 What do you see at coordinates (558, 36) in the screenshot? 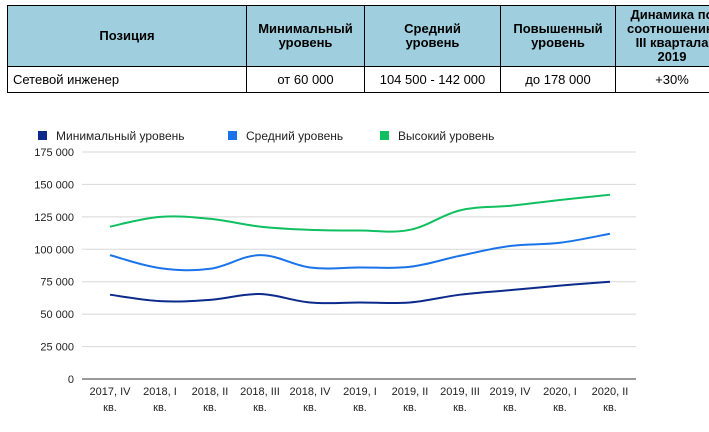
I see `header-high-level: Повышенный уровень` at bounding box center [558, 36].